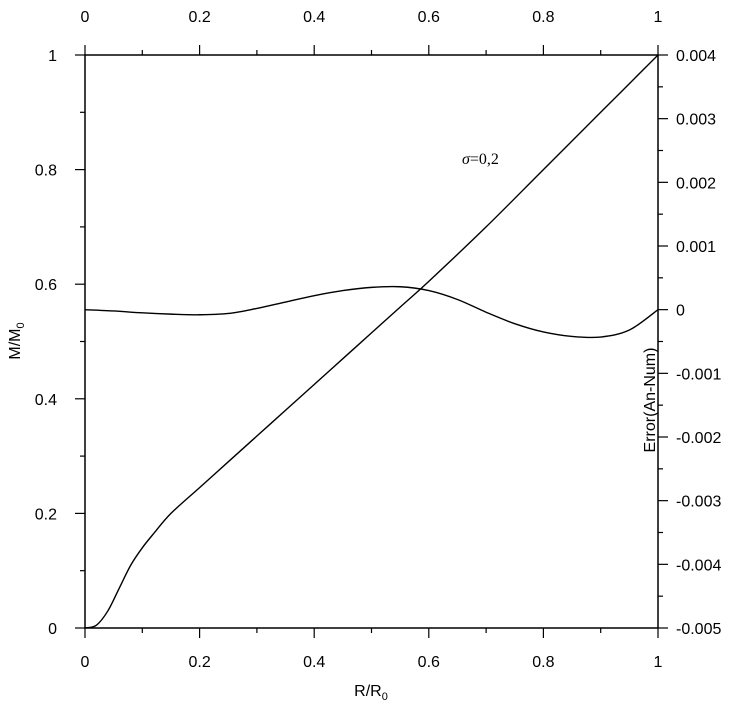 The image size is (742, 708). Describe the element at coordinates (698, 502) in the screenshot. I see `y-right-tick-label: -0.003` at that location.